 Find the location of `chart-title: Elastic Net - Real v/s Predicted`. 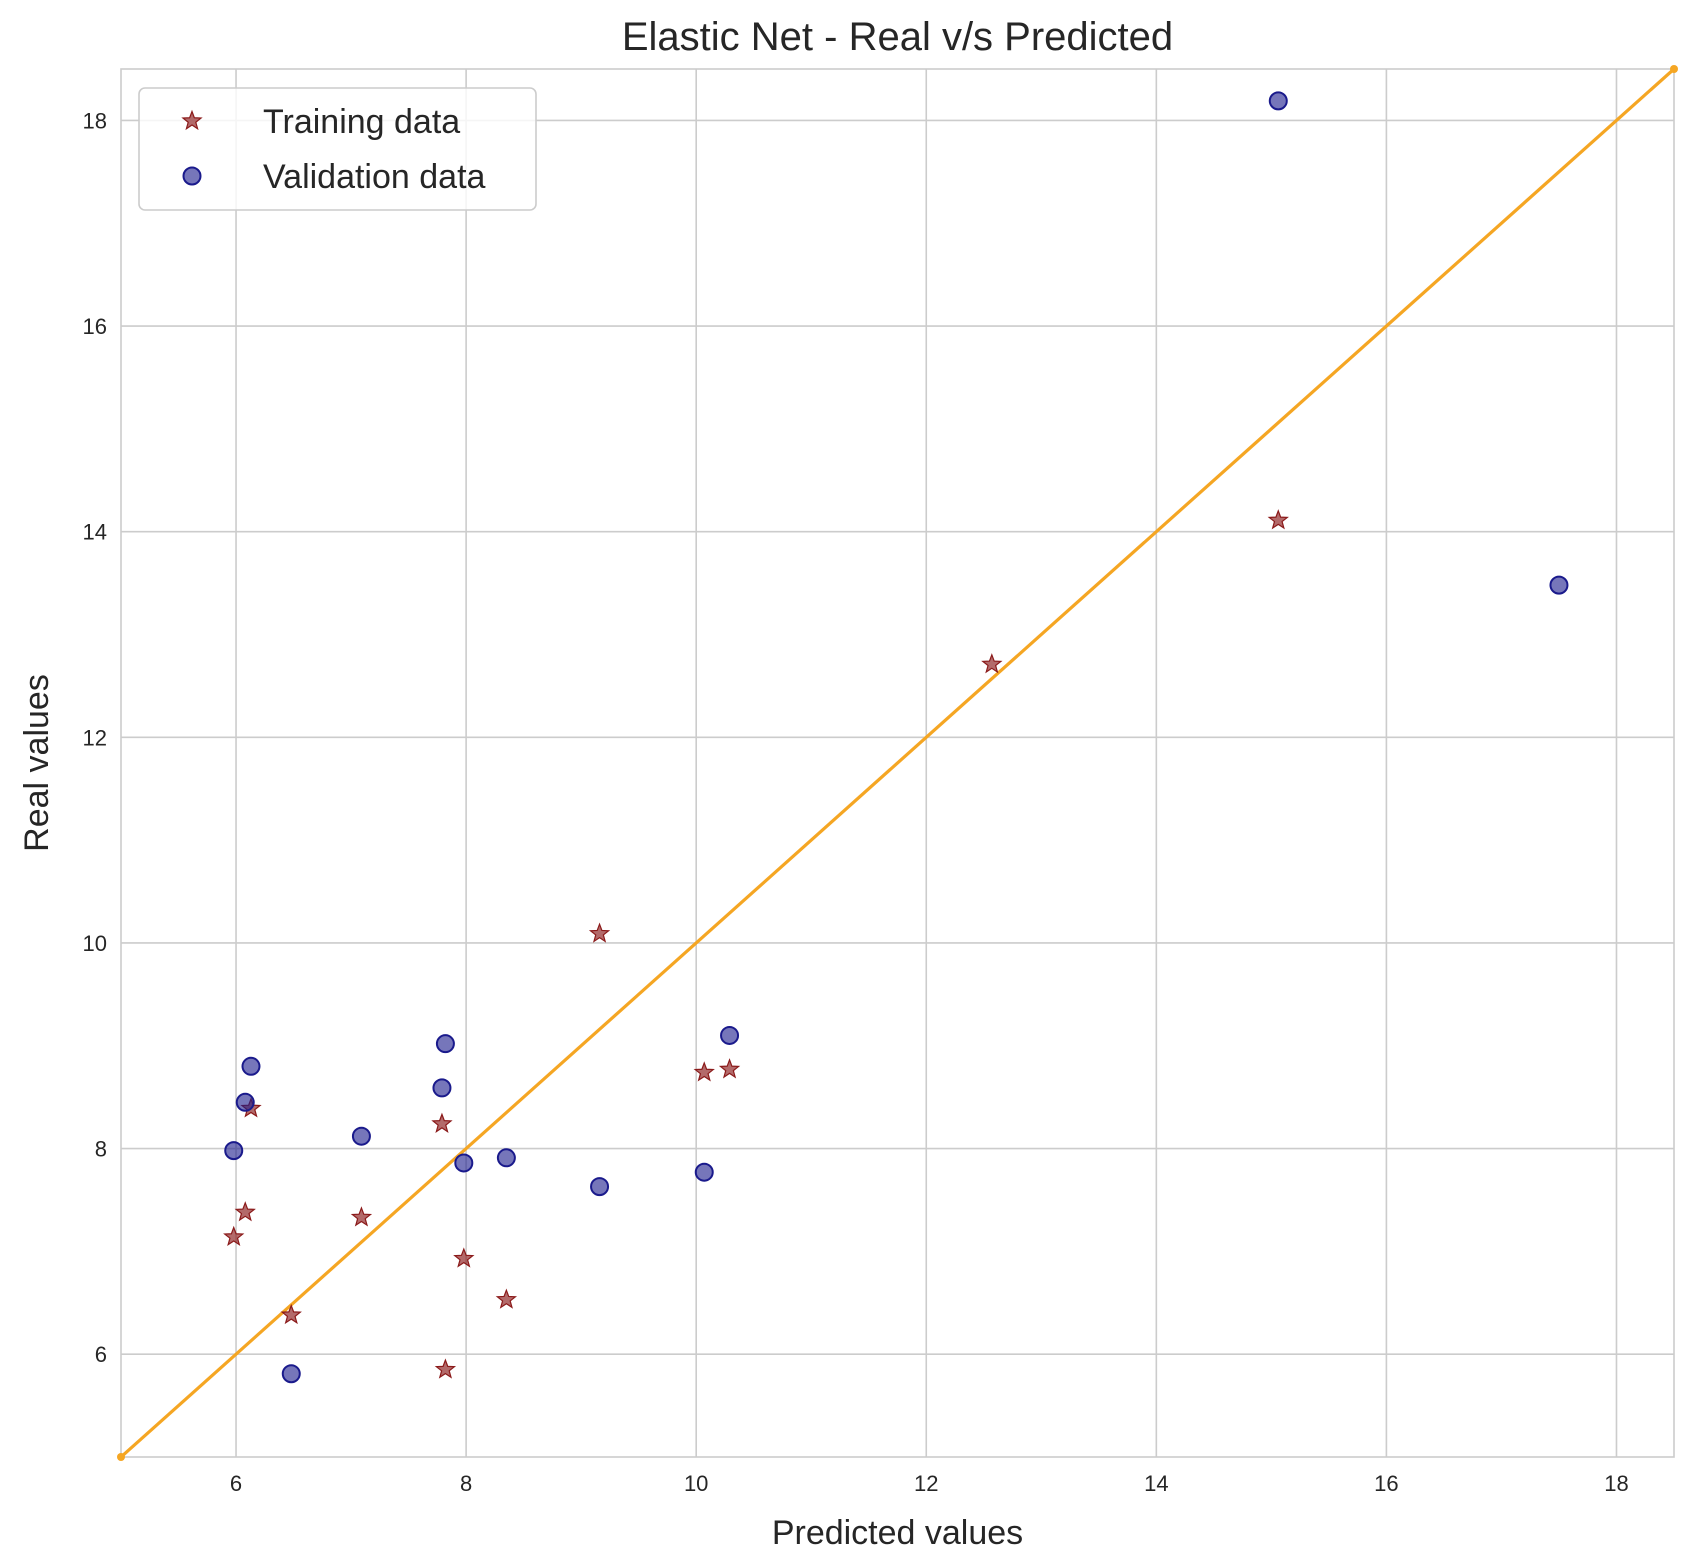

chart-title: Elastic Net - Real v/s Predicted is located at coordinates (897, 37).